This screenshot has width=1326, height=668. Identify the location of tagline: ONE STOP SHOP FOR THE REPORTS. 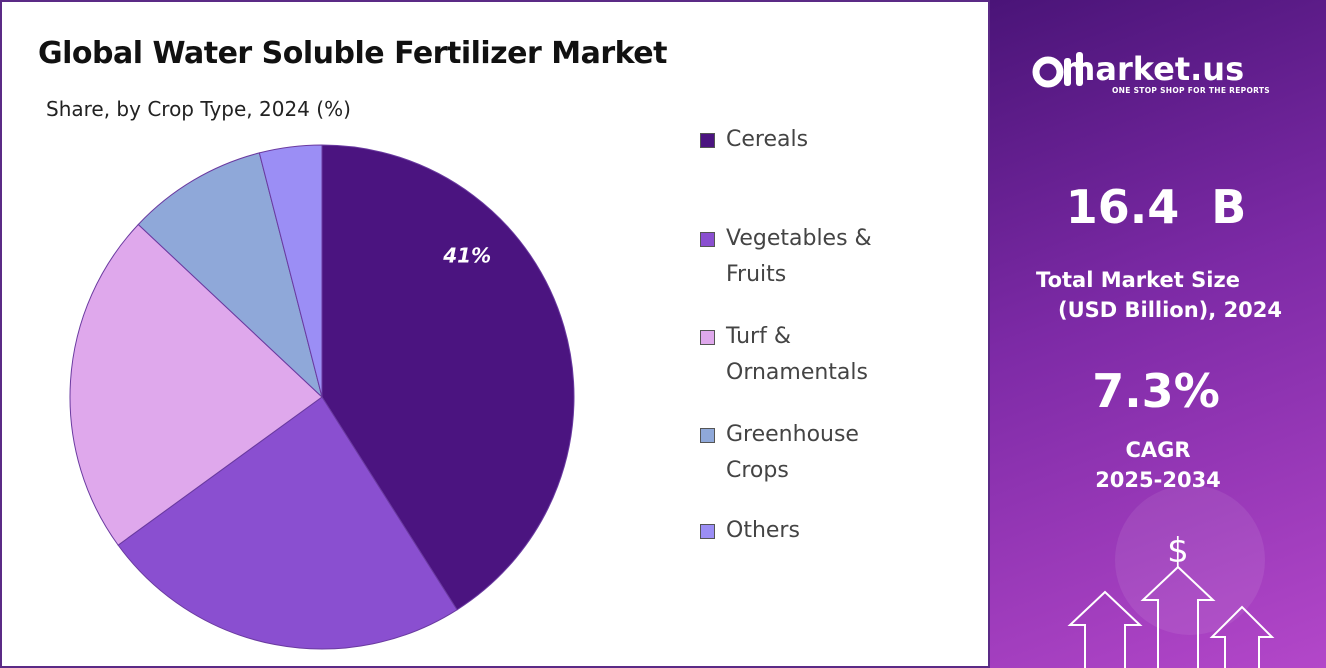
(1191, 90).